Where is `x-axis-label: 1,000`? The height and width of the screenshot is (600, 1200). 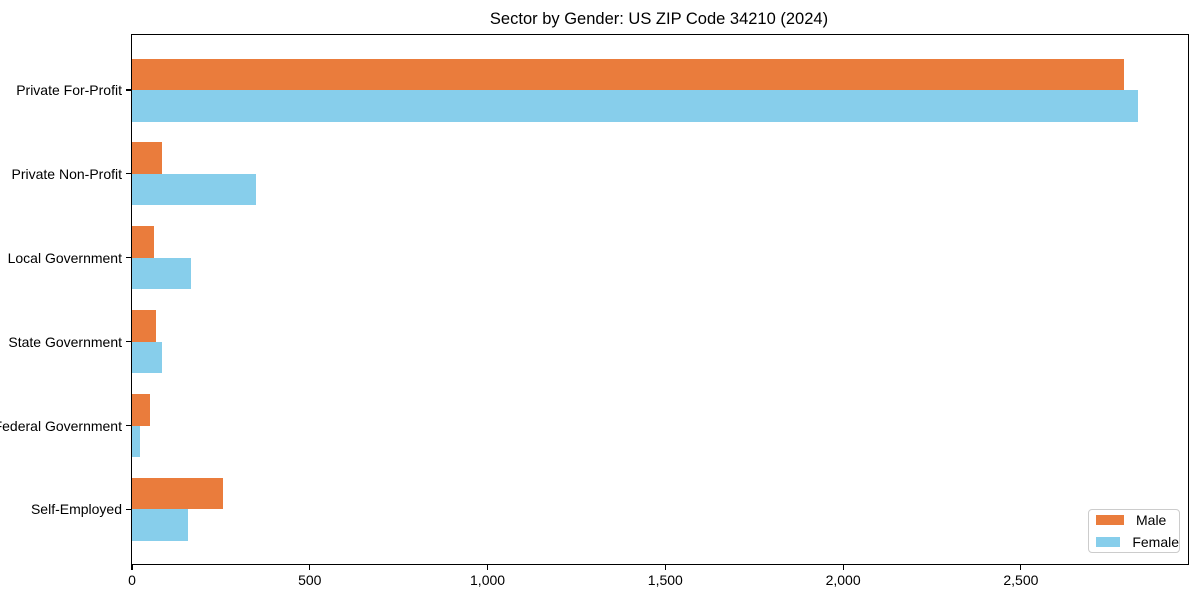 x-axis-label: 1,000 is located at coordinates (488, 580).